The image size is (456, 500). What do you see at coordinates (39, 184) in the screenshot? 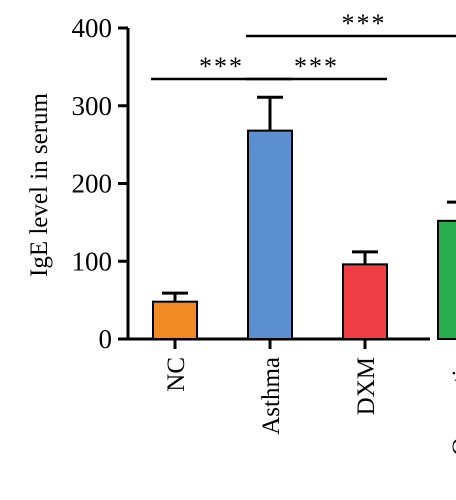
I see `y-axis-label: IgE level in serum` at bounding box center [39, 184].